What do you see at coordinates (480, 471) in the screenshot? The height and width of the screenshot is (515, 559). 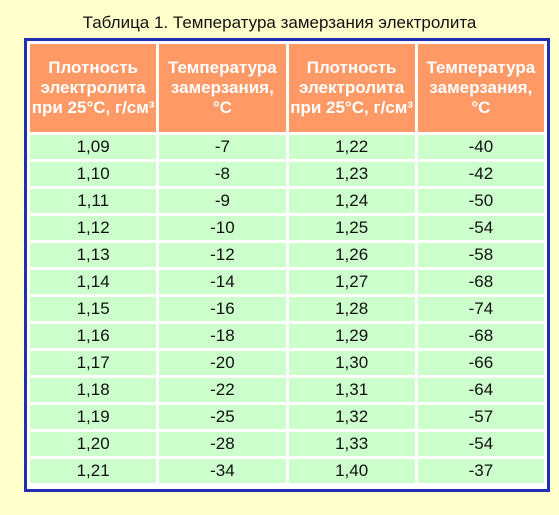 I see `temperature-cell: -37` at bounding box center [480, 471].